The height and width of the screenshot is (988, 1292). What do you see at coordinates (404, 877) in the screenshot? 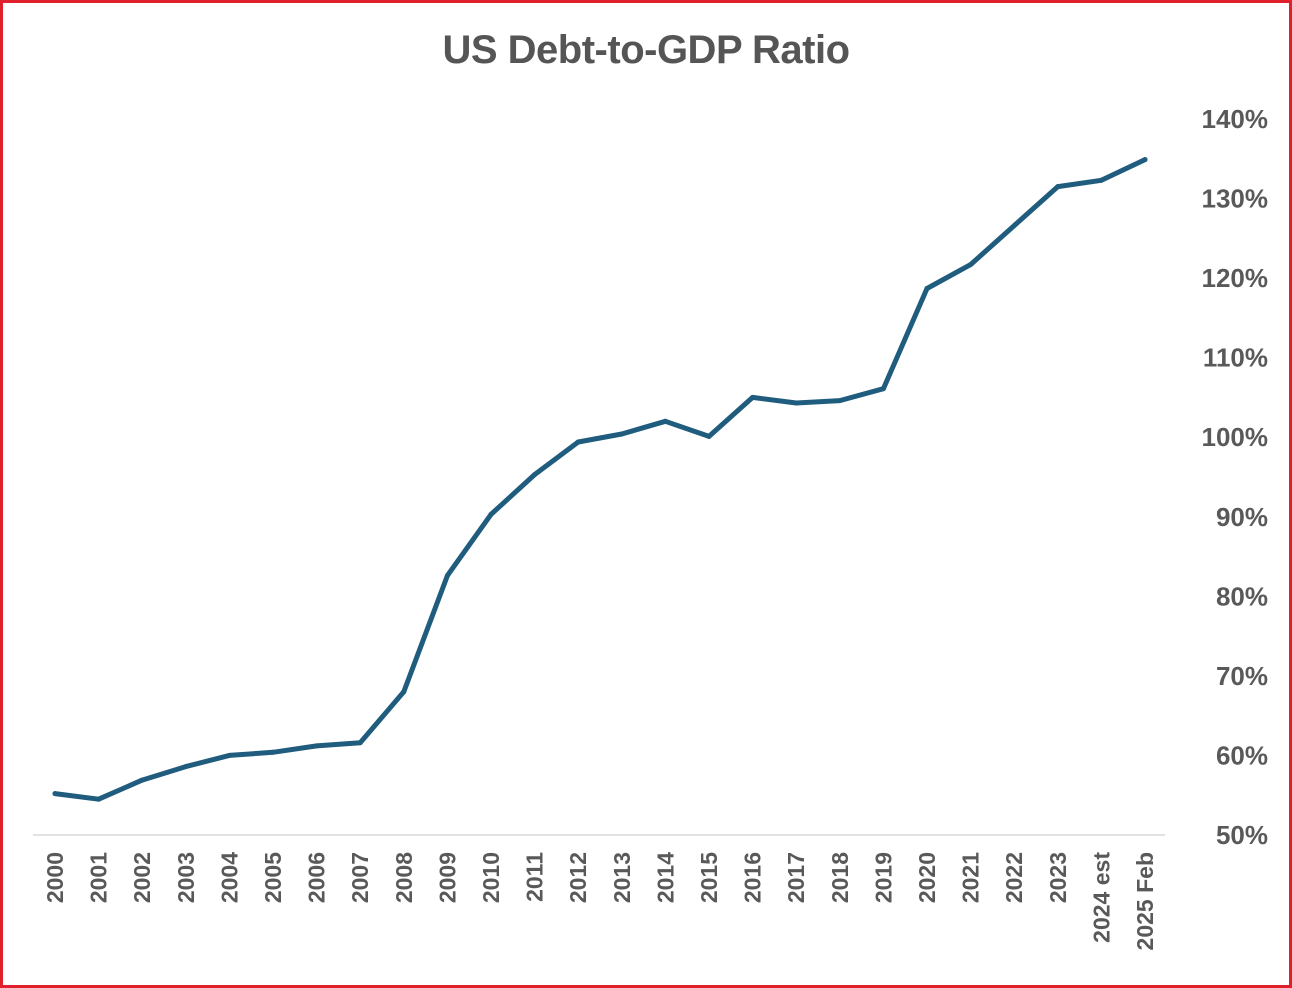
I see `x-tick-label: 2008` at bounding box center [404, 877].